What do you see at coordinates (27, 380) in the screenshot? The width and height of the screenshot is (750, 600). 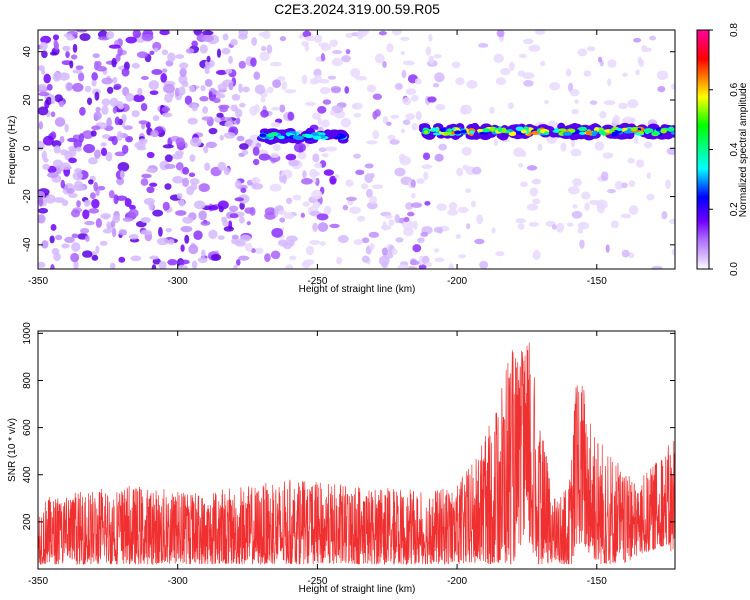 I see `snr-ytick-label: 800` at bounding box center [27, 380].